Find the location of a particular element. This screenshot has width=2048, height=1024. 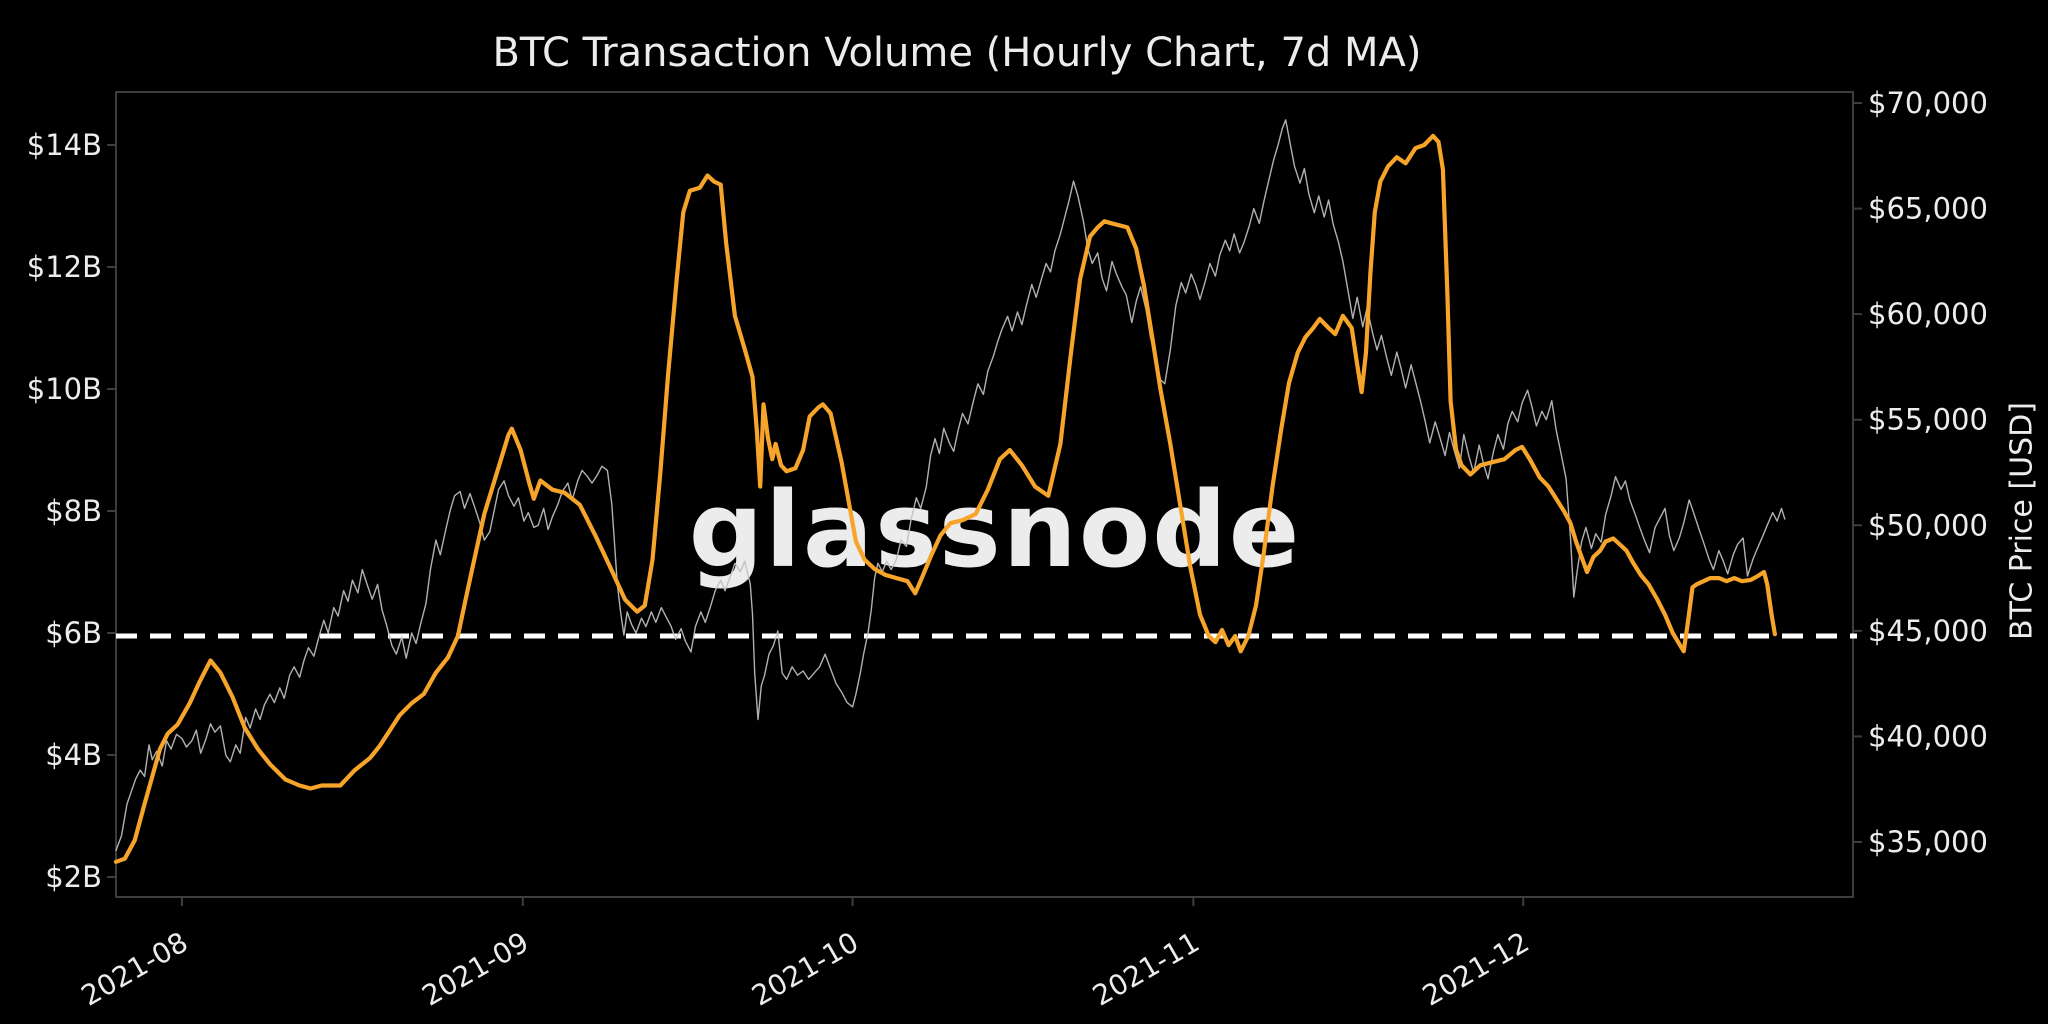

x-tick-label: 2021-09 is located at coordinates (475, 968).